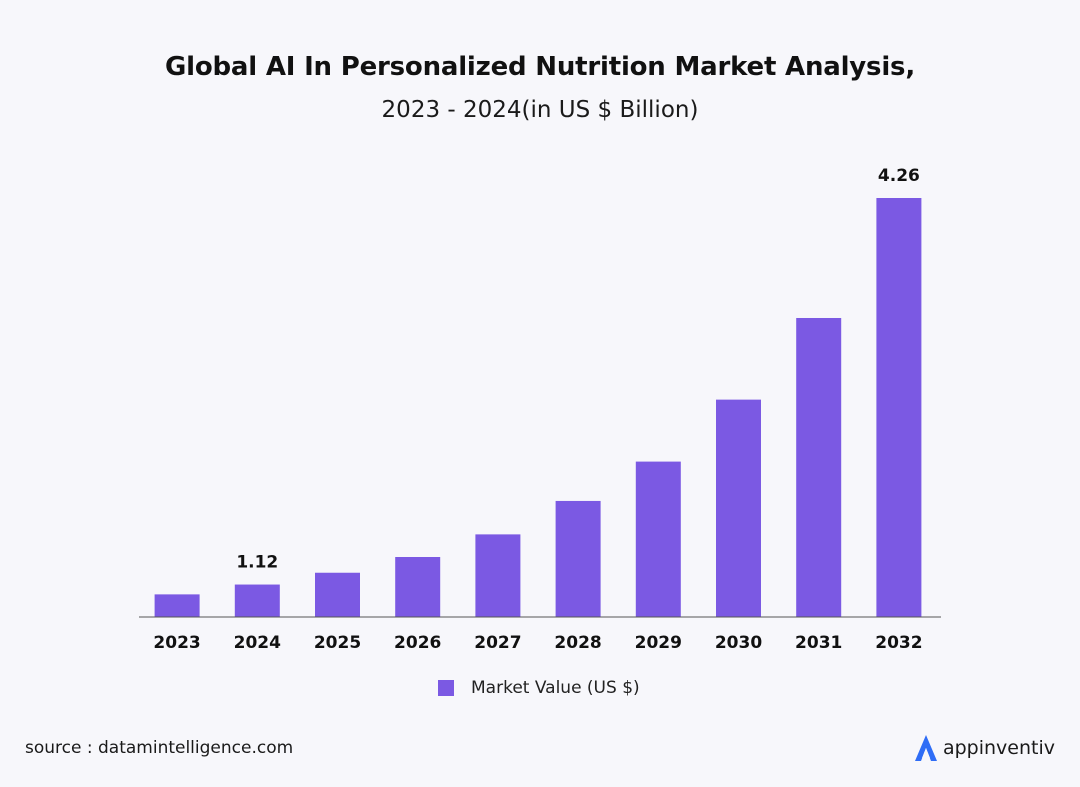 The width and height of the screenshot is (1080, 787). What do you see at coordinates (497, 643) in the screenshot?
I see `x-tick-label: 2027` at bounding box center [497, 643].